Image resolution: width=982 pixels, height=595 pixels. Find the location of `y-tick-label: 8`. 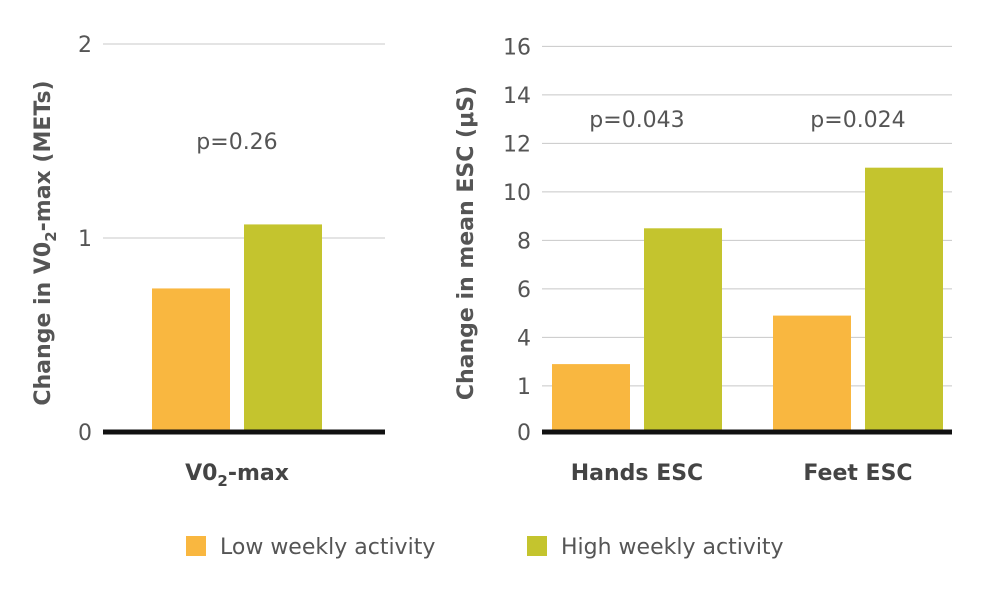

y-tick-label: 8 is located at coordinates (524, 241).